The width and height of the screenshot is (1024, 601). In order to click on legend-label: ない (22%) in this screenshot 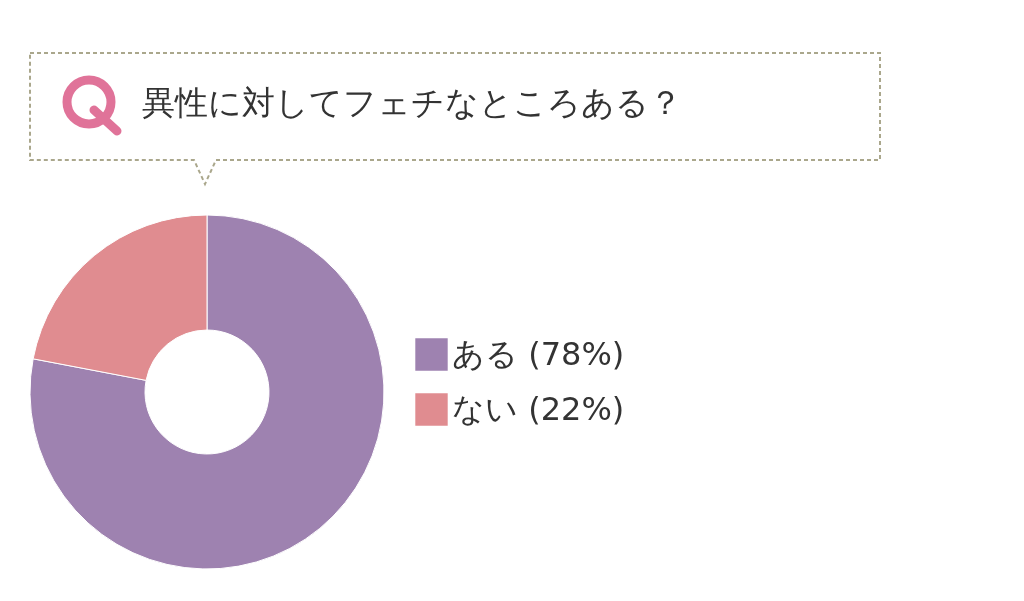, I will do `click(538, 408)`.